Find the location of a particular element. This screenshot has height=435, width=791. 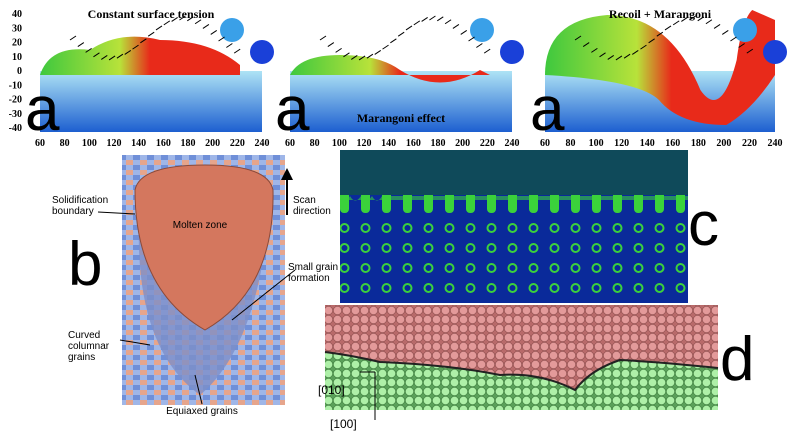

plot-title: Recoil + Marangoni is located at coordinates (660, 14).